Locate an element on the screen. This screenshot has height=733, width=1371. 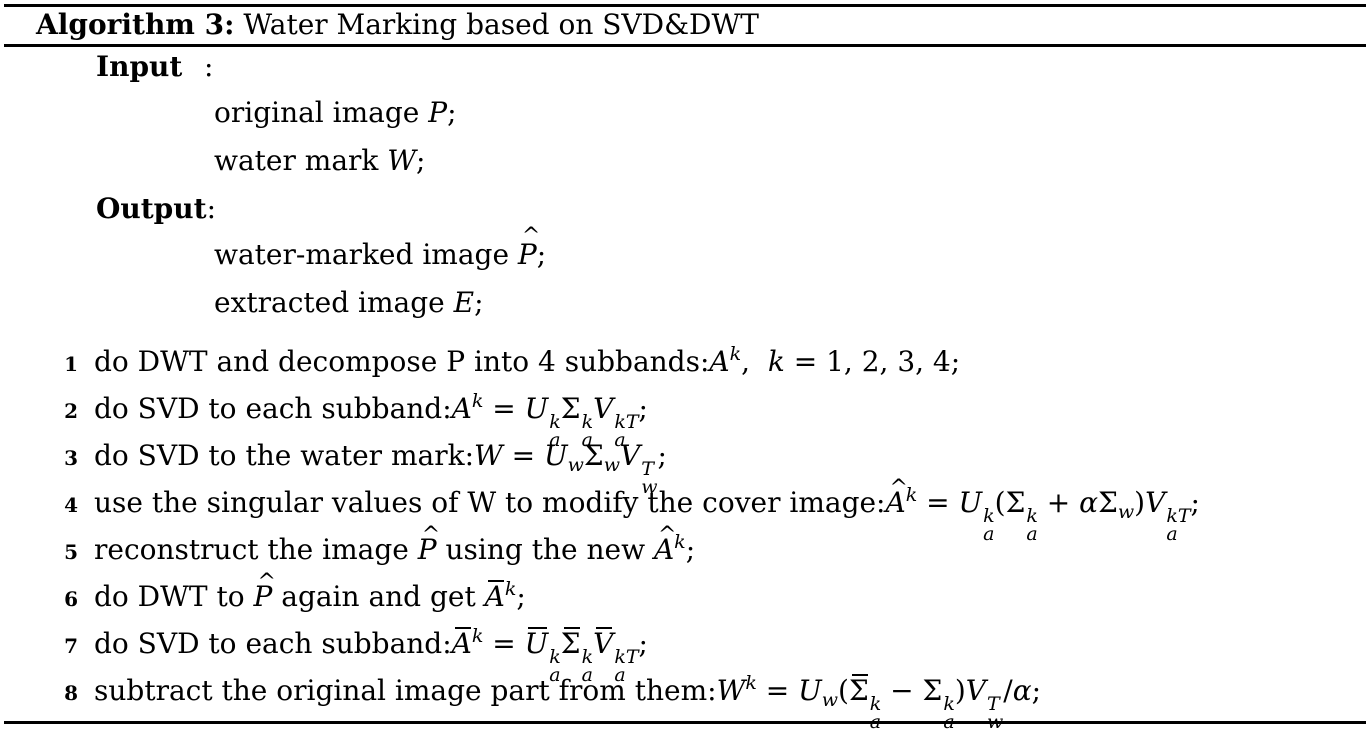
input-item-water-mark: water mark W; is located at coordinates (320, 160).